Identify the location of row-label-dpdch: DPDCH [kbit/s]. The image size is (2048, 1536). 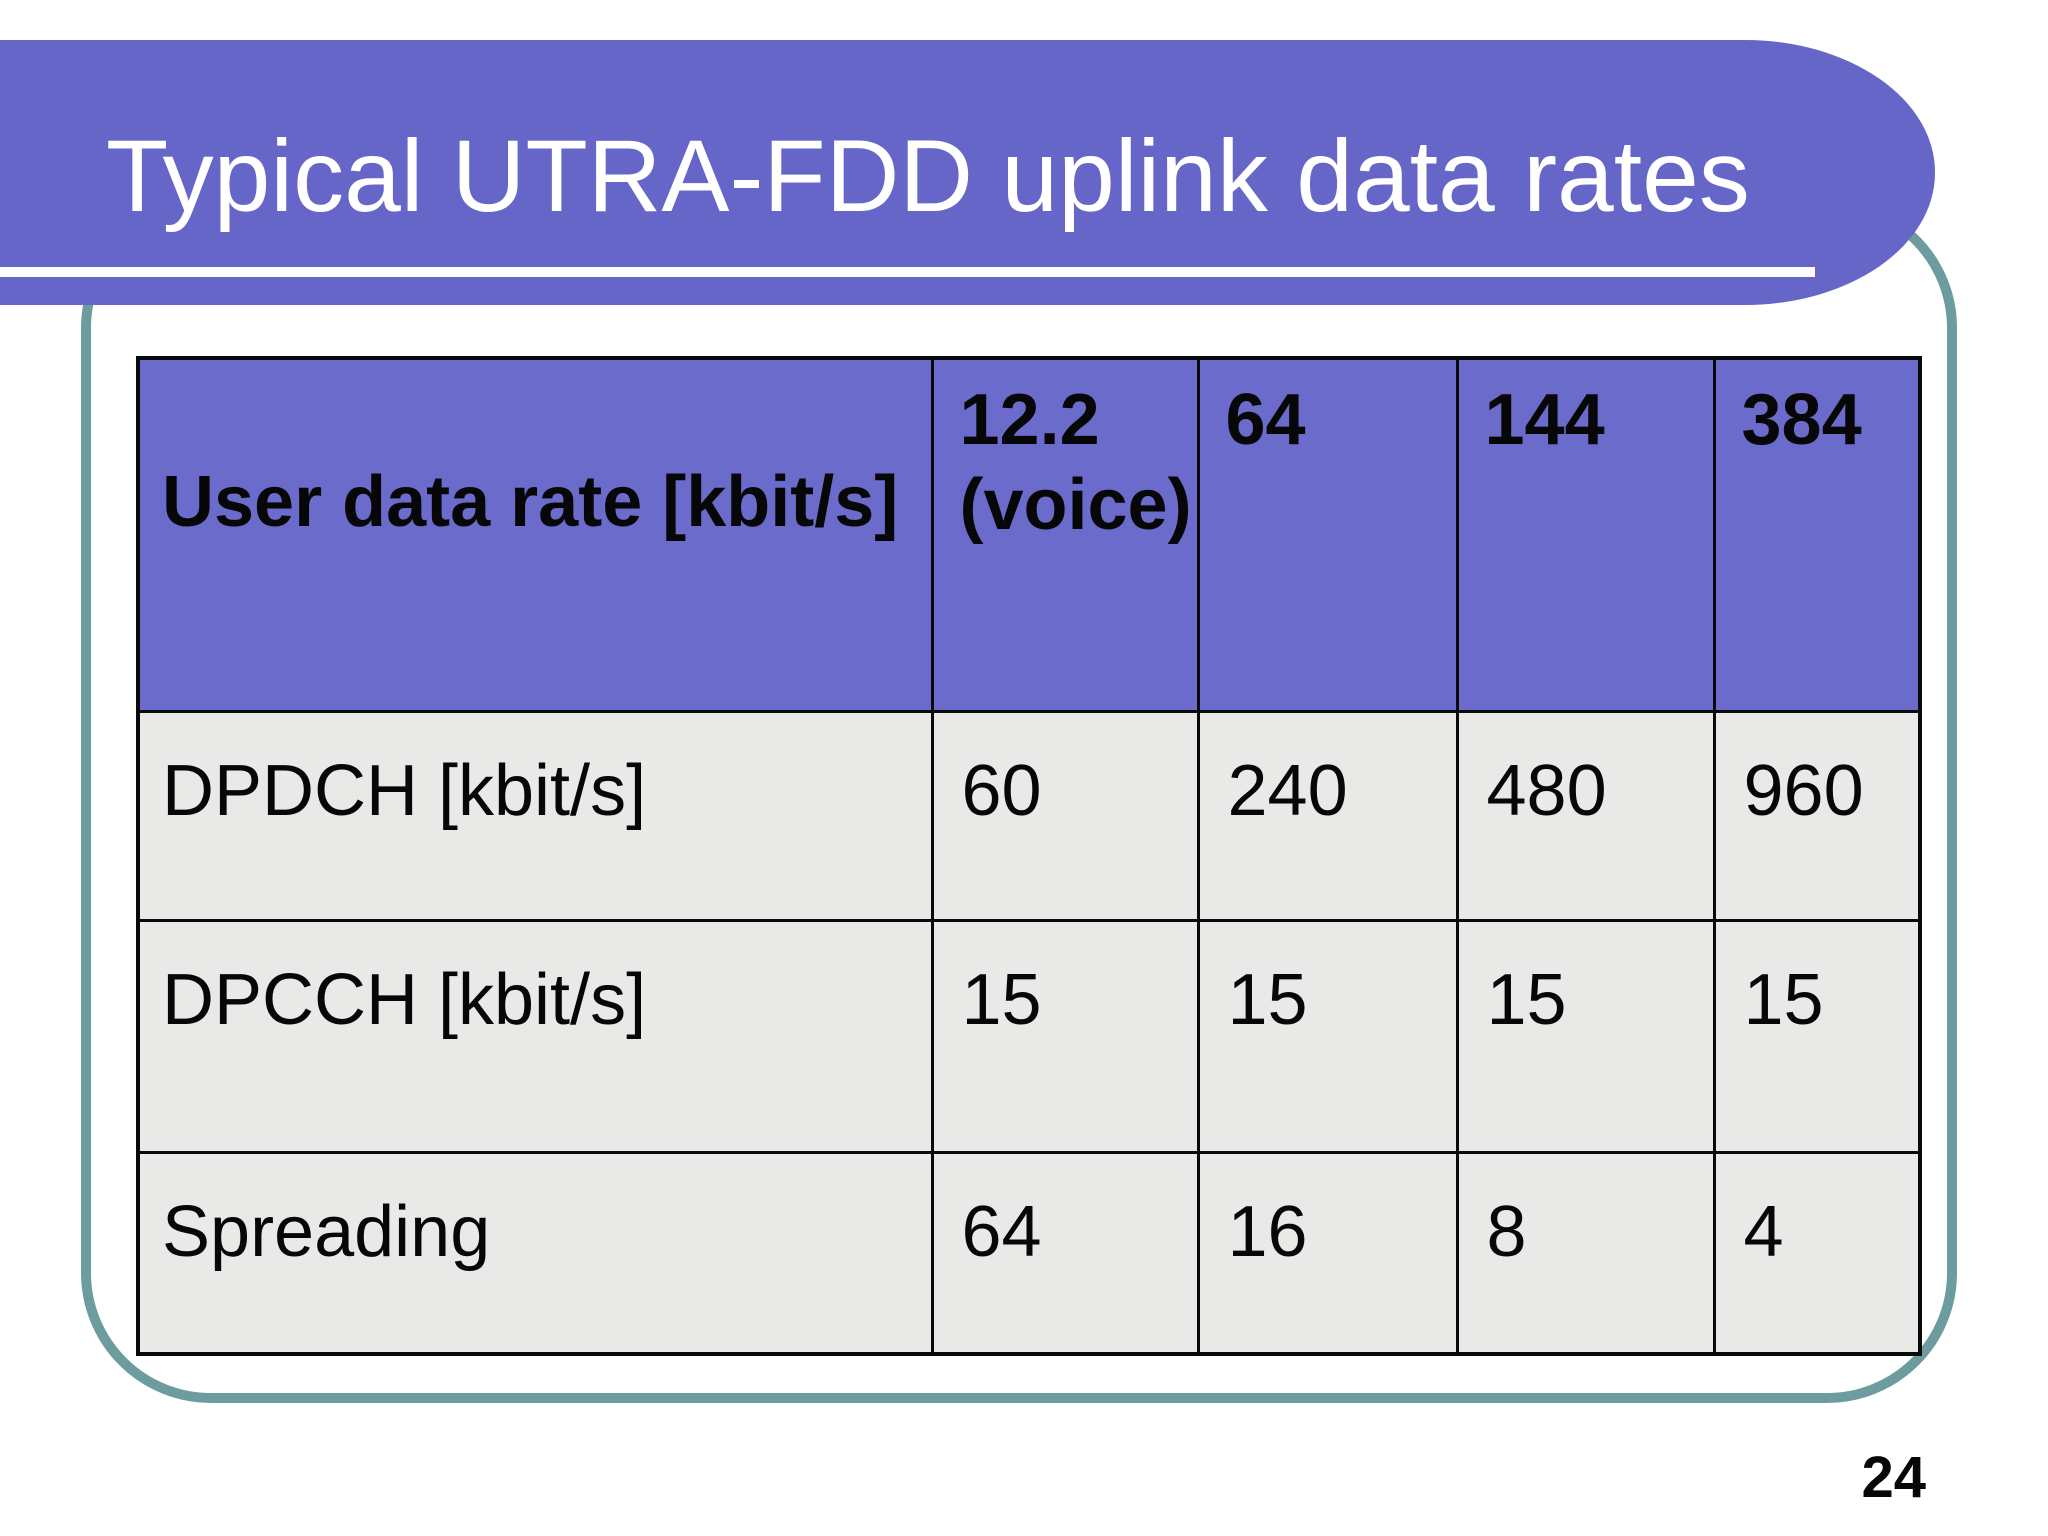
(535, 815).